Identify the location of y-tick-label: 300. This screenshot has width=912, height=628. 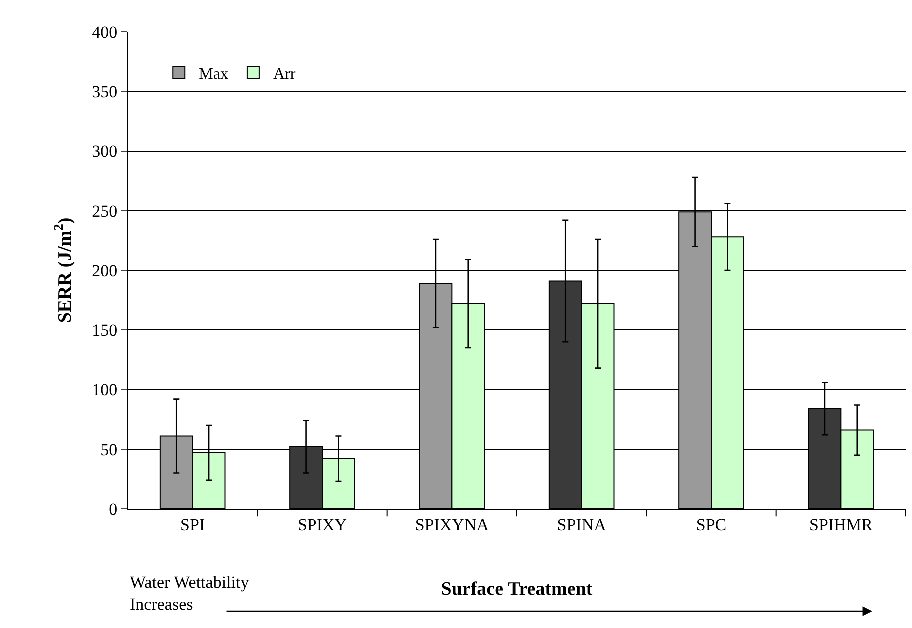
(105, 152).